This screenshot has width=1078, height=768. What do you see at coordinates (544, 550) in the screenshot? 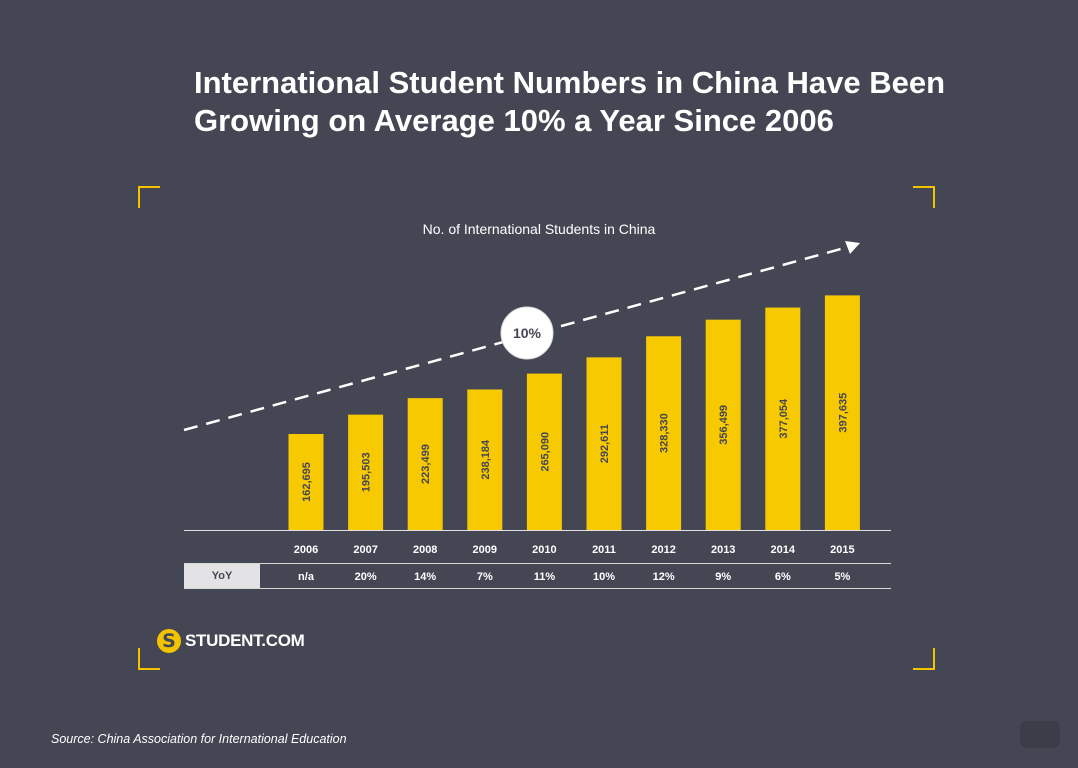
I see `x-tick-label: 2010` at bounding box center [544, 550].